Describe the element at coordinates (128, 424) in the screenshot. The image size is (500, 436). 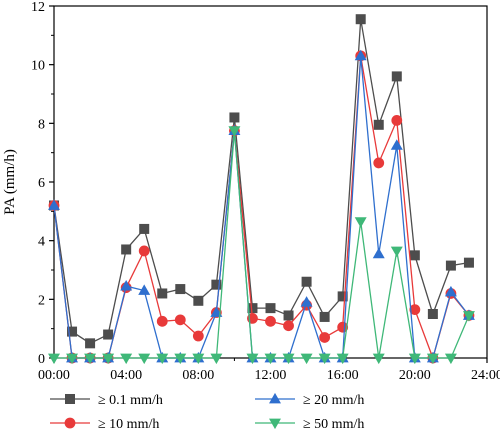
I see `legend-label: ≥ 10 mm/h` at that location.